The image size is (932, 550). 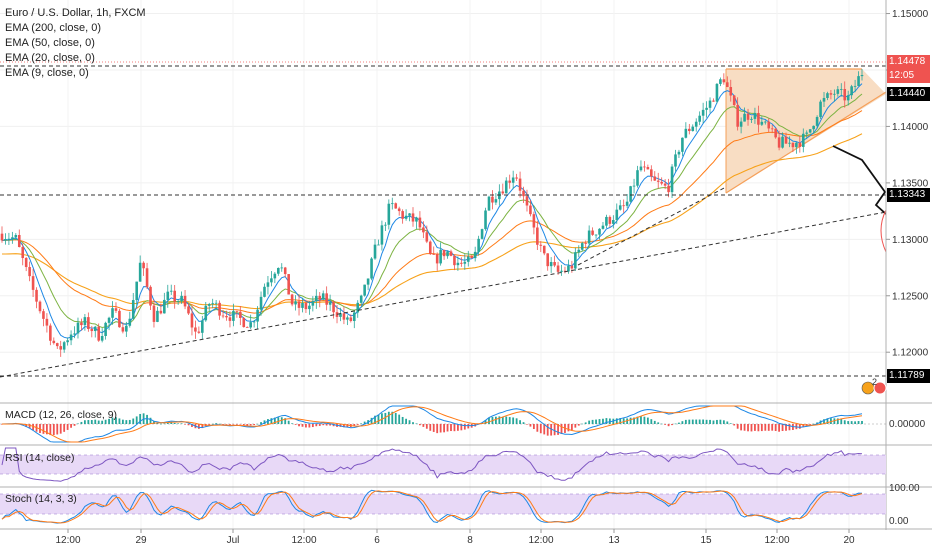 I want to click on legend-ema50: EMA (50, close, 0), so click(x=50, y=43).